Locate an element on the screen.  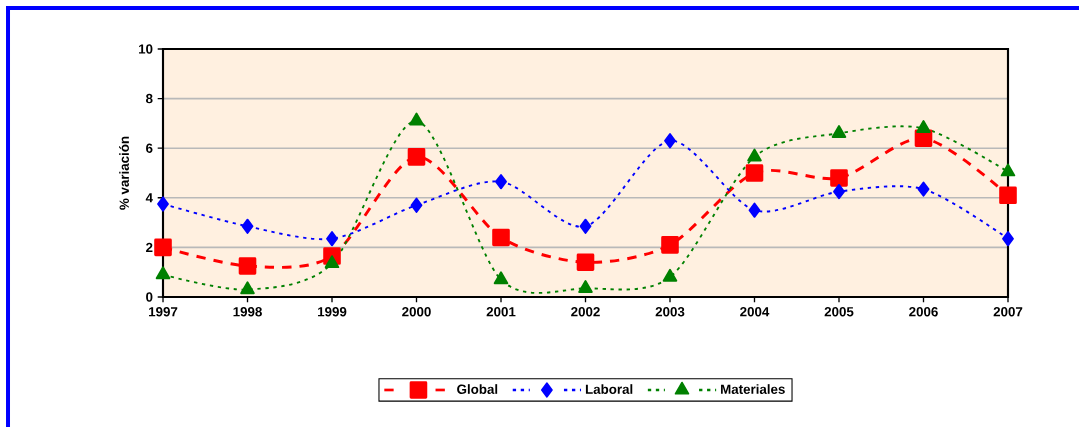
x-tick-label: 2005 is located at coordinates (839, 312).